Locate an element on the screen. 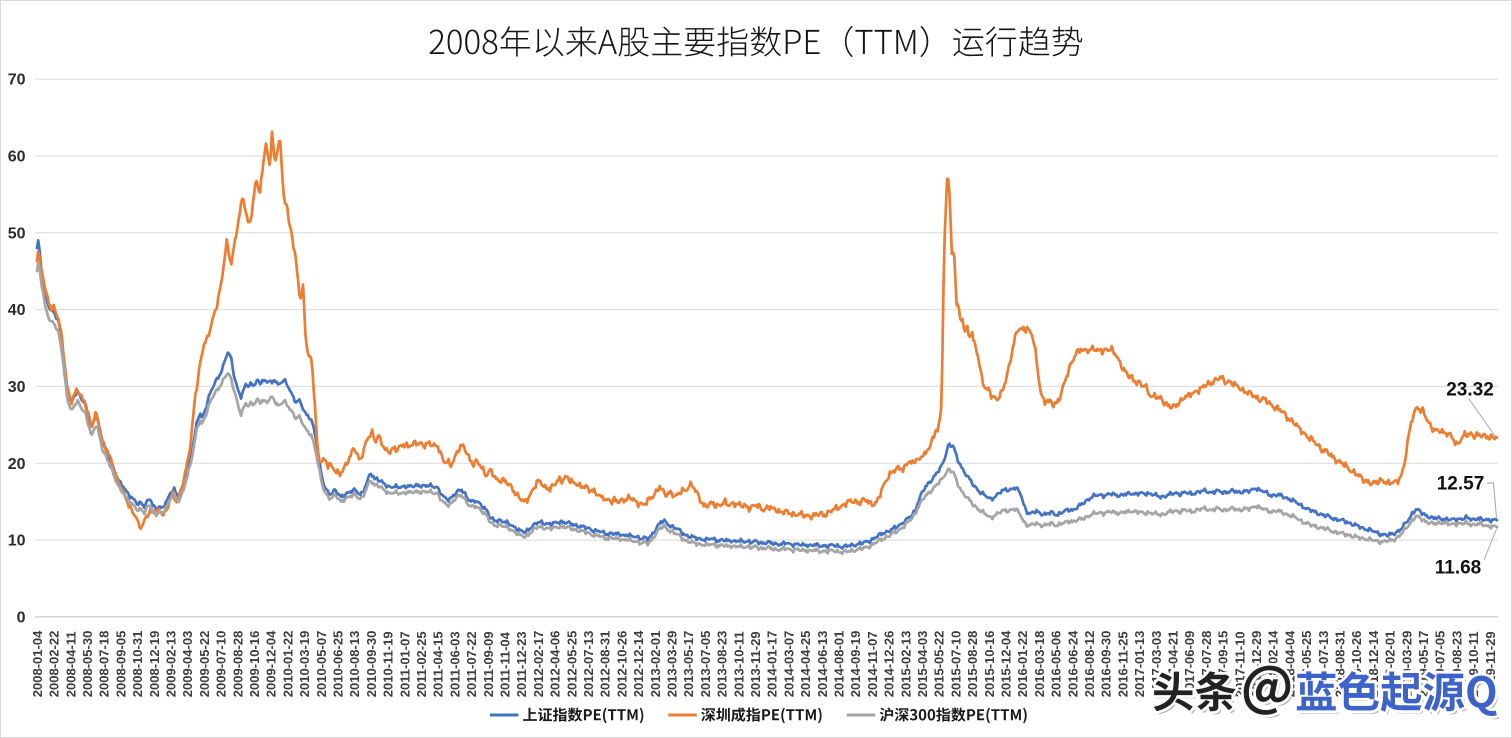 The height and width of the screenshot is (738, 1512). svg-text: 2013-08-23 is located at coordinates (722, 664).